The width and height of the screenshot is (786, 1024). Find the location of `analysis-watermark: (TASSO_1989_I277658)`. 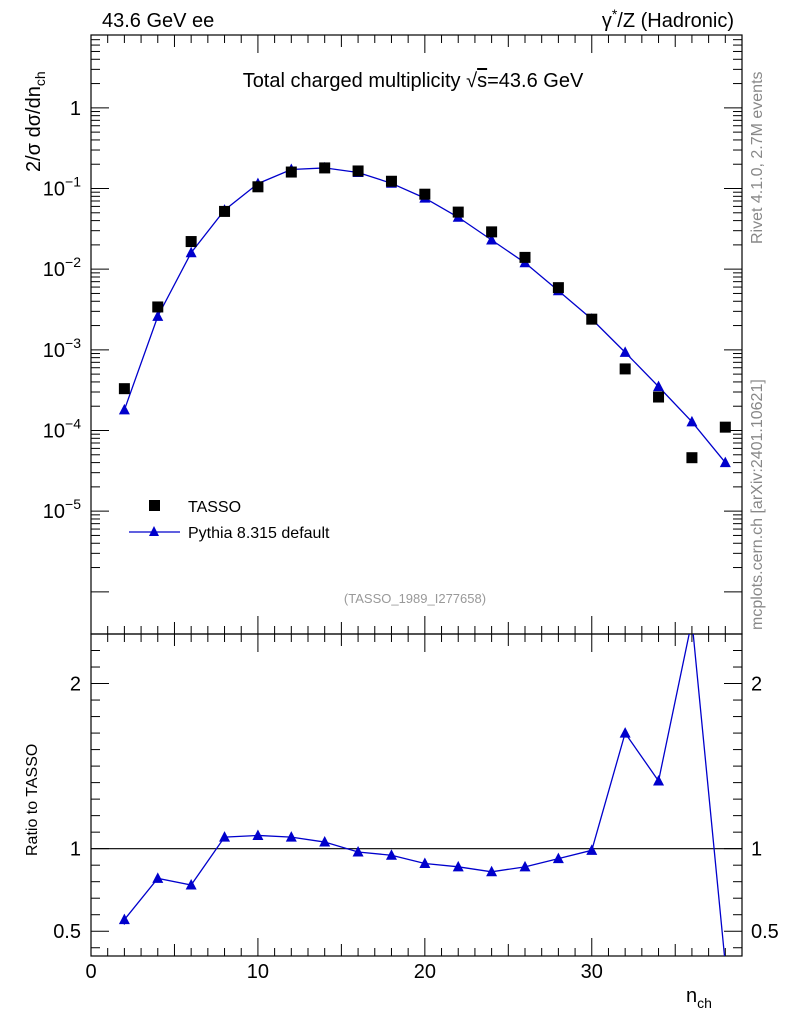

analysis-watermark: (TASSO_1989_I277658) is located at coordinates (415, 598).